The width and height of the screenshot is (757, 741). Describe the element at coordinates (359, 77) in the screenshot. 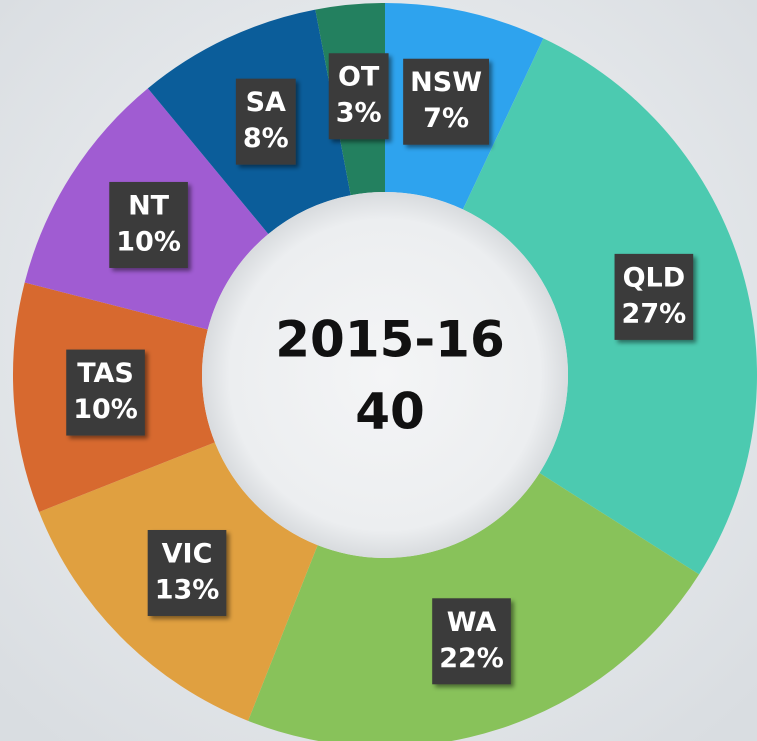

I see `category-label: OT` at that location.